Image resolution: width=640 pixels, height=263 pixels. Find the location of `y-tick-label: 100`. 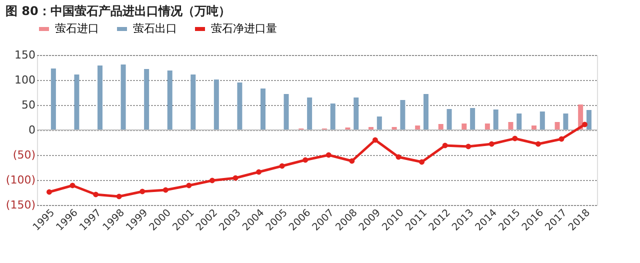

y-tick-label: 100 is located at coordinates (25, 80).